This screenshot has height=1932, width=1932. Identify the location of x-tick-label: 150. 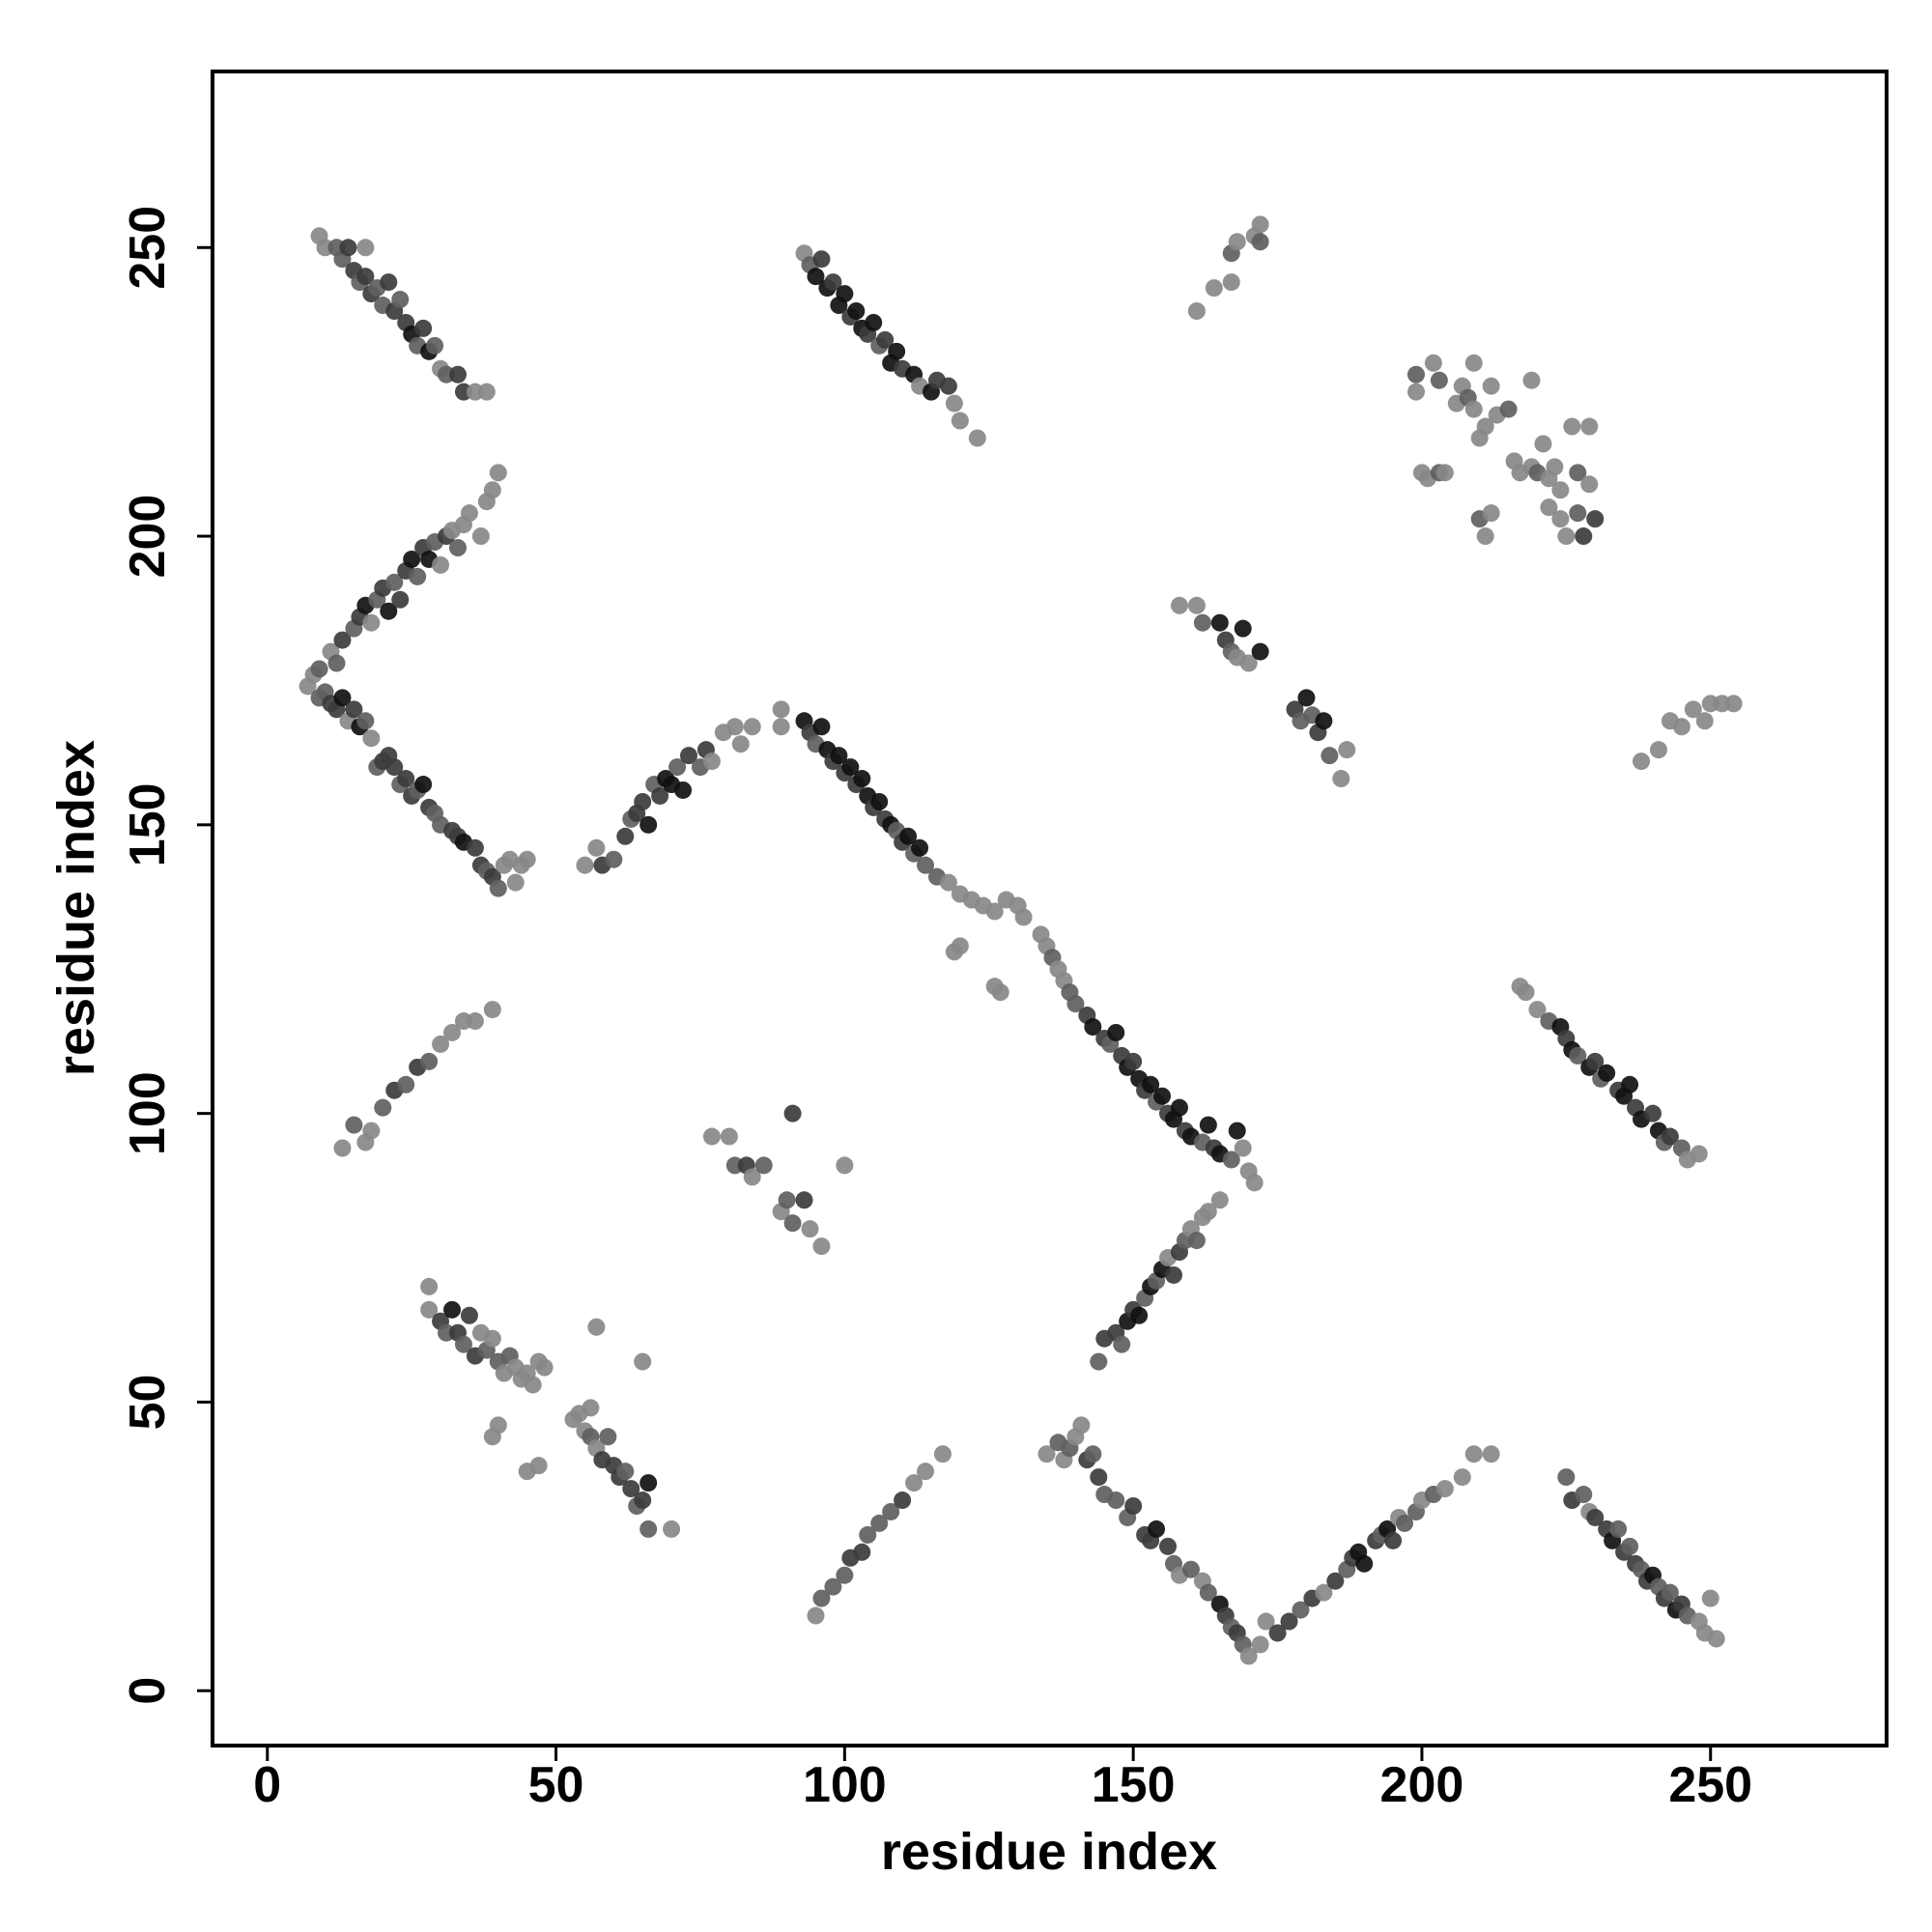
(1134, 1785).